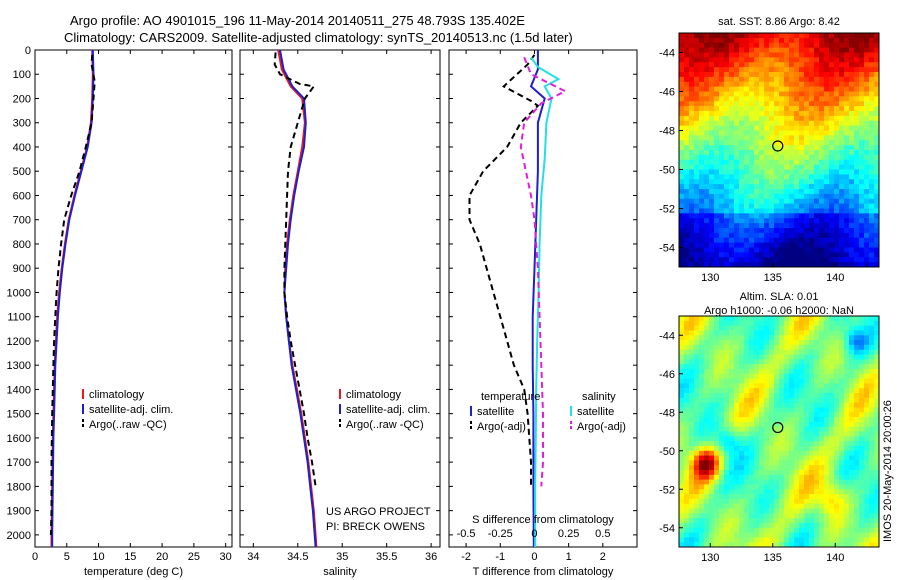 This screenshot has width=900, height=580. What do you see at coordinates (130, 557) in the screenshot?
I see `x-tick-label: 15` at bounding box center [130, 557].